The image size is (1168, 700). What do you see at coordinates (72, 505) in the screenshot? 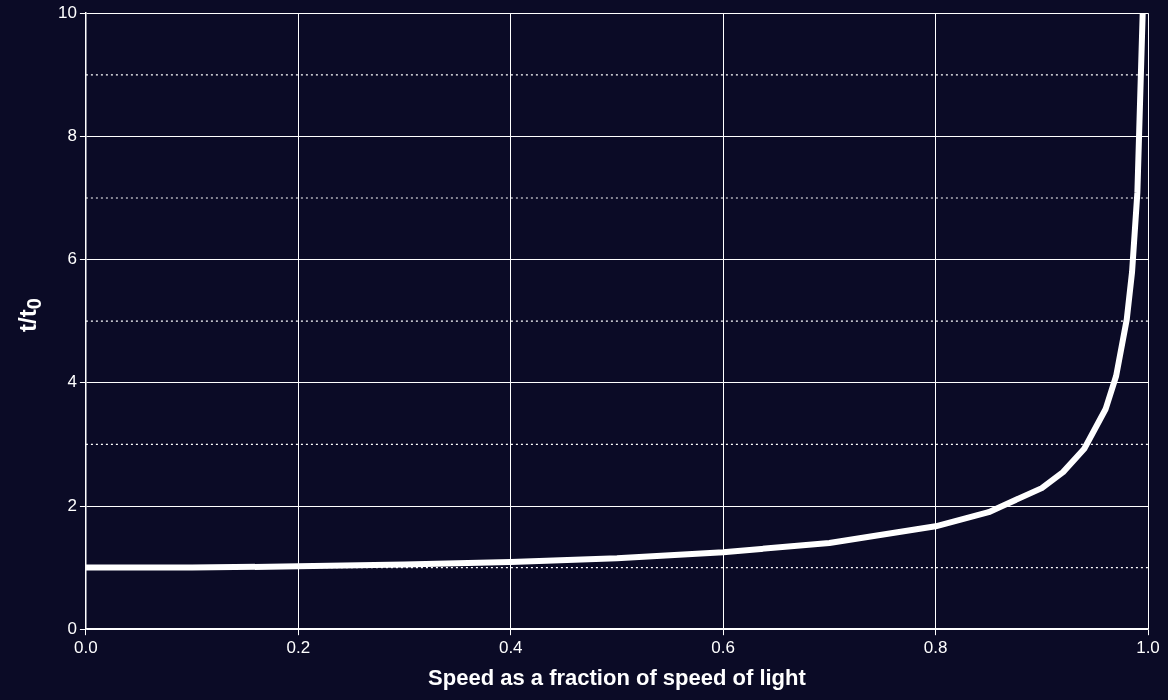
I see `y-tick-label: 2` at bounding box center [72, 505].